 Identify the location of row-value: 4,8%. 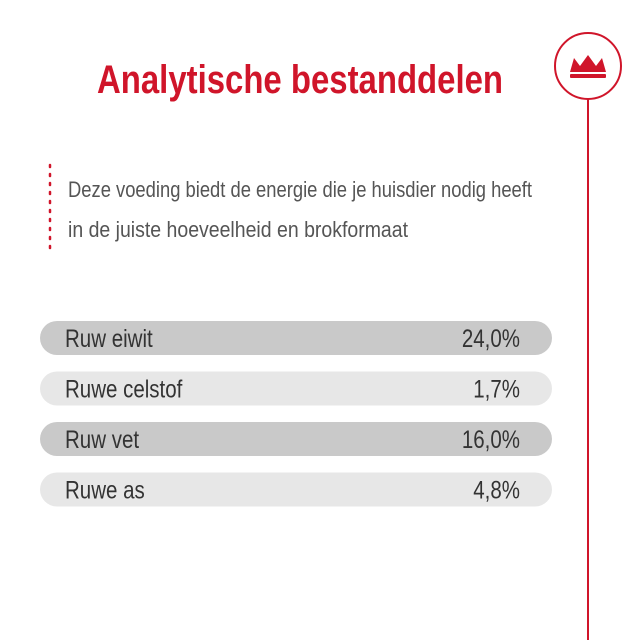
(496, 490).